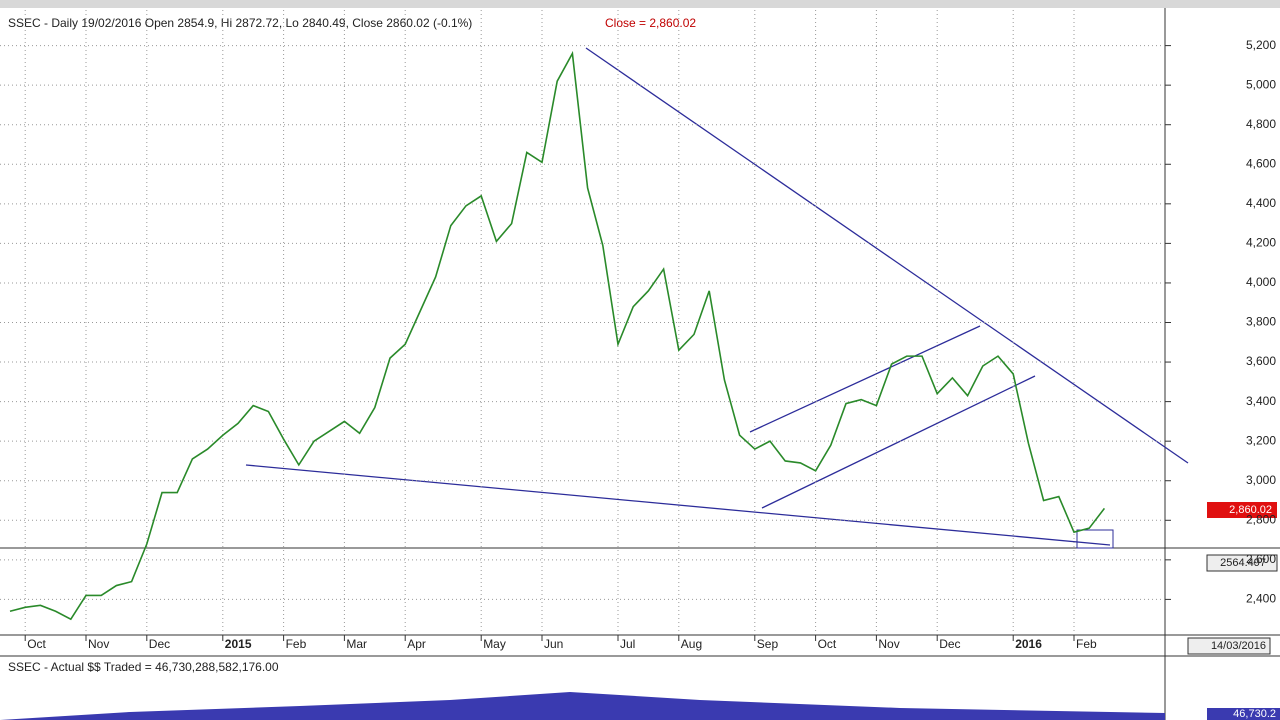  Describe the element at coordinates (356, 644) in the screenshot. I see `x-tick-label: Mar` at that location.